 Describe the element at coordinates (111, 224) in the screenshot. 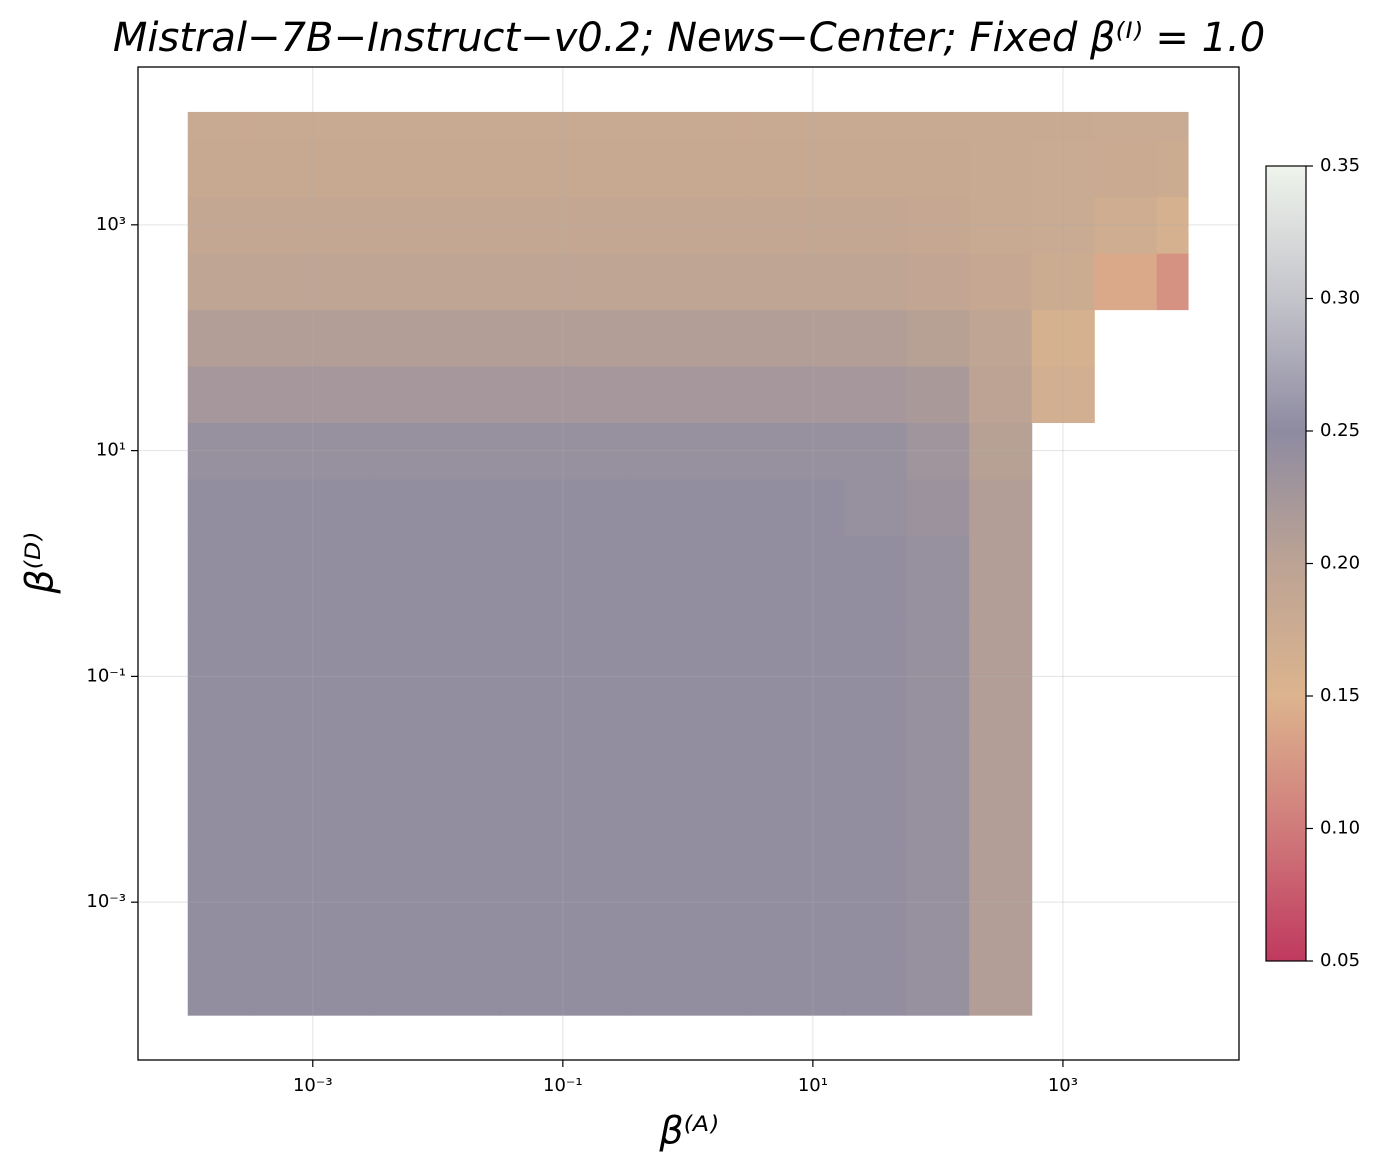

I see `y-tick-label: 10³` at that location.